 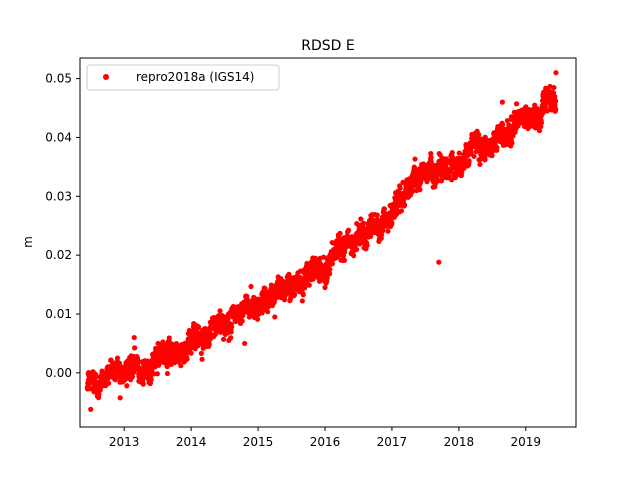 I want to click on x-tick-label: 2018, so click(x=459, y=442).